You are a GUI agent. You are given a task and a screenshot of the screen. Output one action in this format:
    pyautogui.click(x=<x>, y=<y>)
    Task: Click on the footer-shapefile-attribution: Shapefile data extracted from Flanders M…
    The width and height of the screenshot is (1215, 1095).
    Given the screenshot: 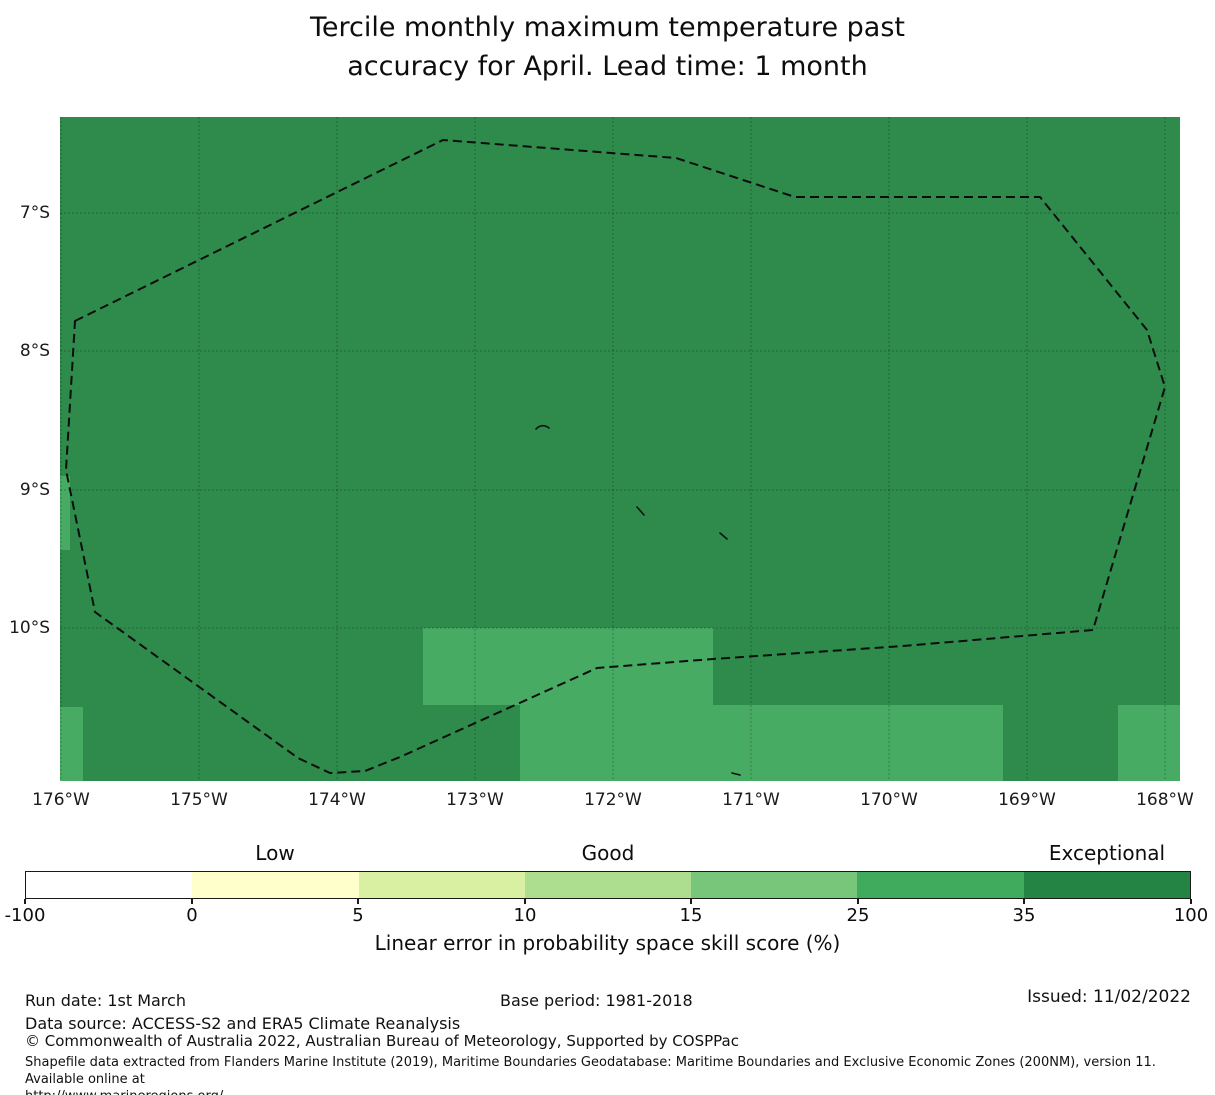 What is the action you would take?
    pyautogui.click(x=612, y=1074)
    